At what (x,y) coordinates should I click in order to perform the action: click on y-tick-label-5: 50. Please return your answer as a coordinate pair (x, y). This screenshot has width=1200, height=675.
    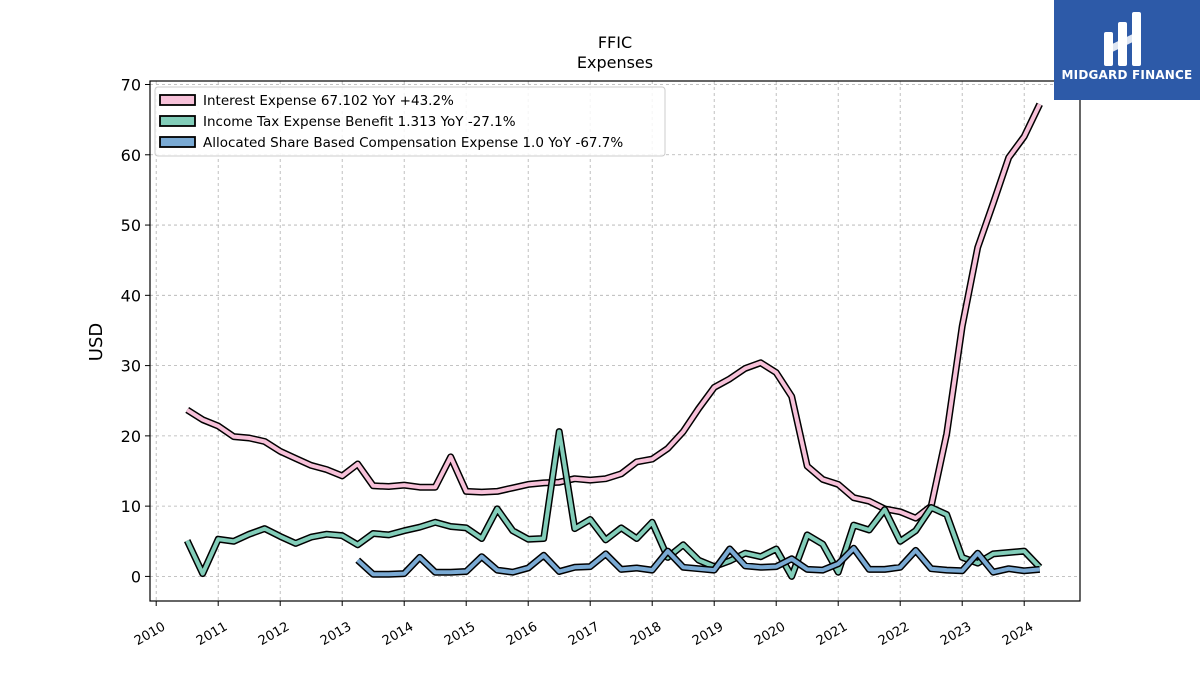
    Looking at the image, I should click on (131, 225).